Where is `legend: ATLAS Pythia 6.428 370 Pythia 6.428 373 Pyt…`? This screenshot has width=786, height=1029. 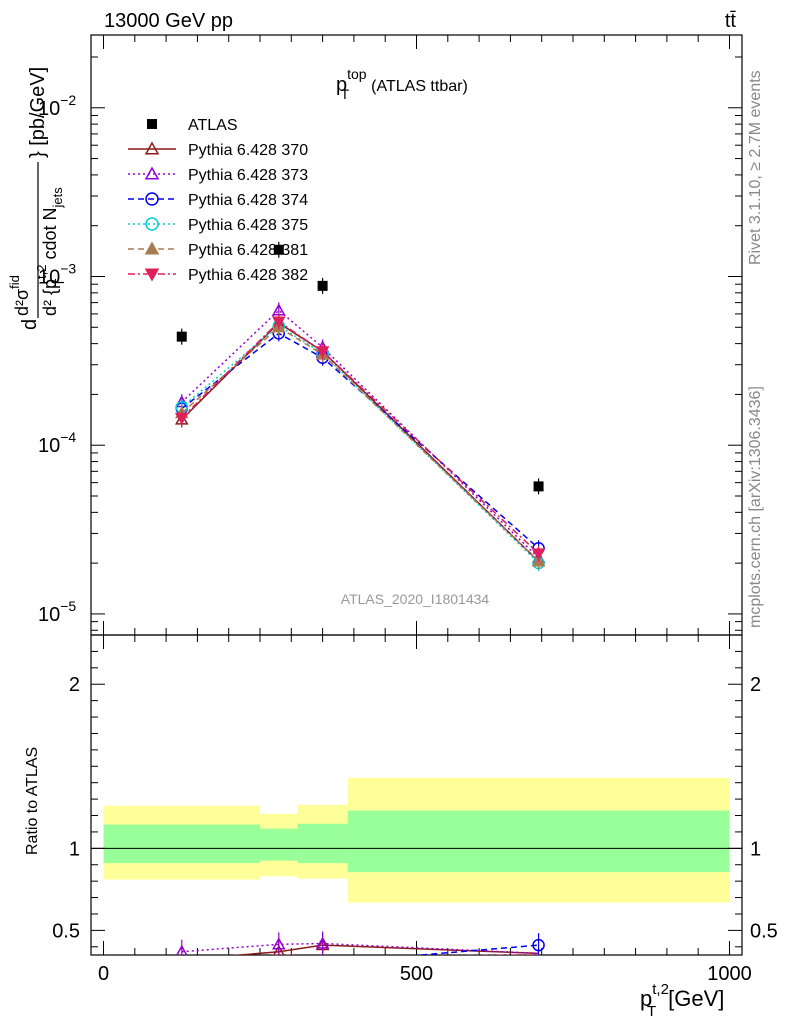 legend: ATLAS Pythia 6.428 370 Pythia 6.428 373 Pyt… is located at coordinates (218, 200).